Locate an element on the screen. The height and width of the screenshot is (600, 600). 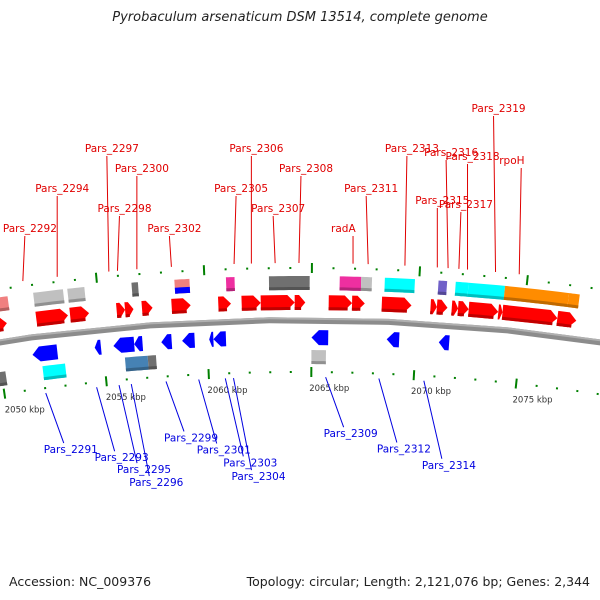
gene-label-top: Pars_2313 is located at coordinates (412, 149).